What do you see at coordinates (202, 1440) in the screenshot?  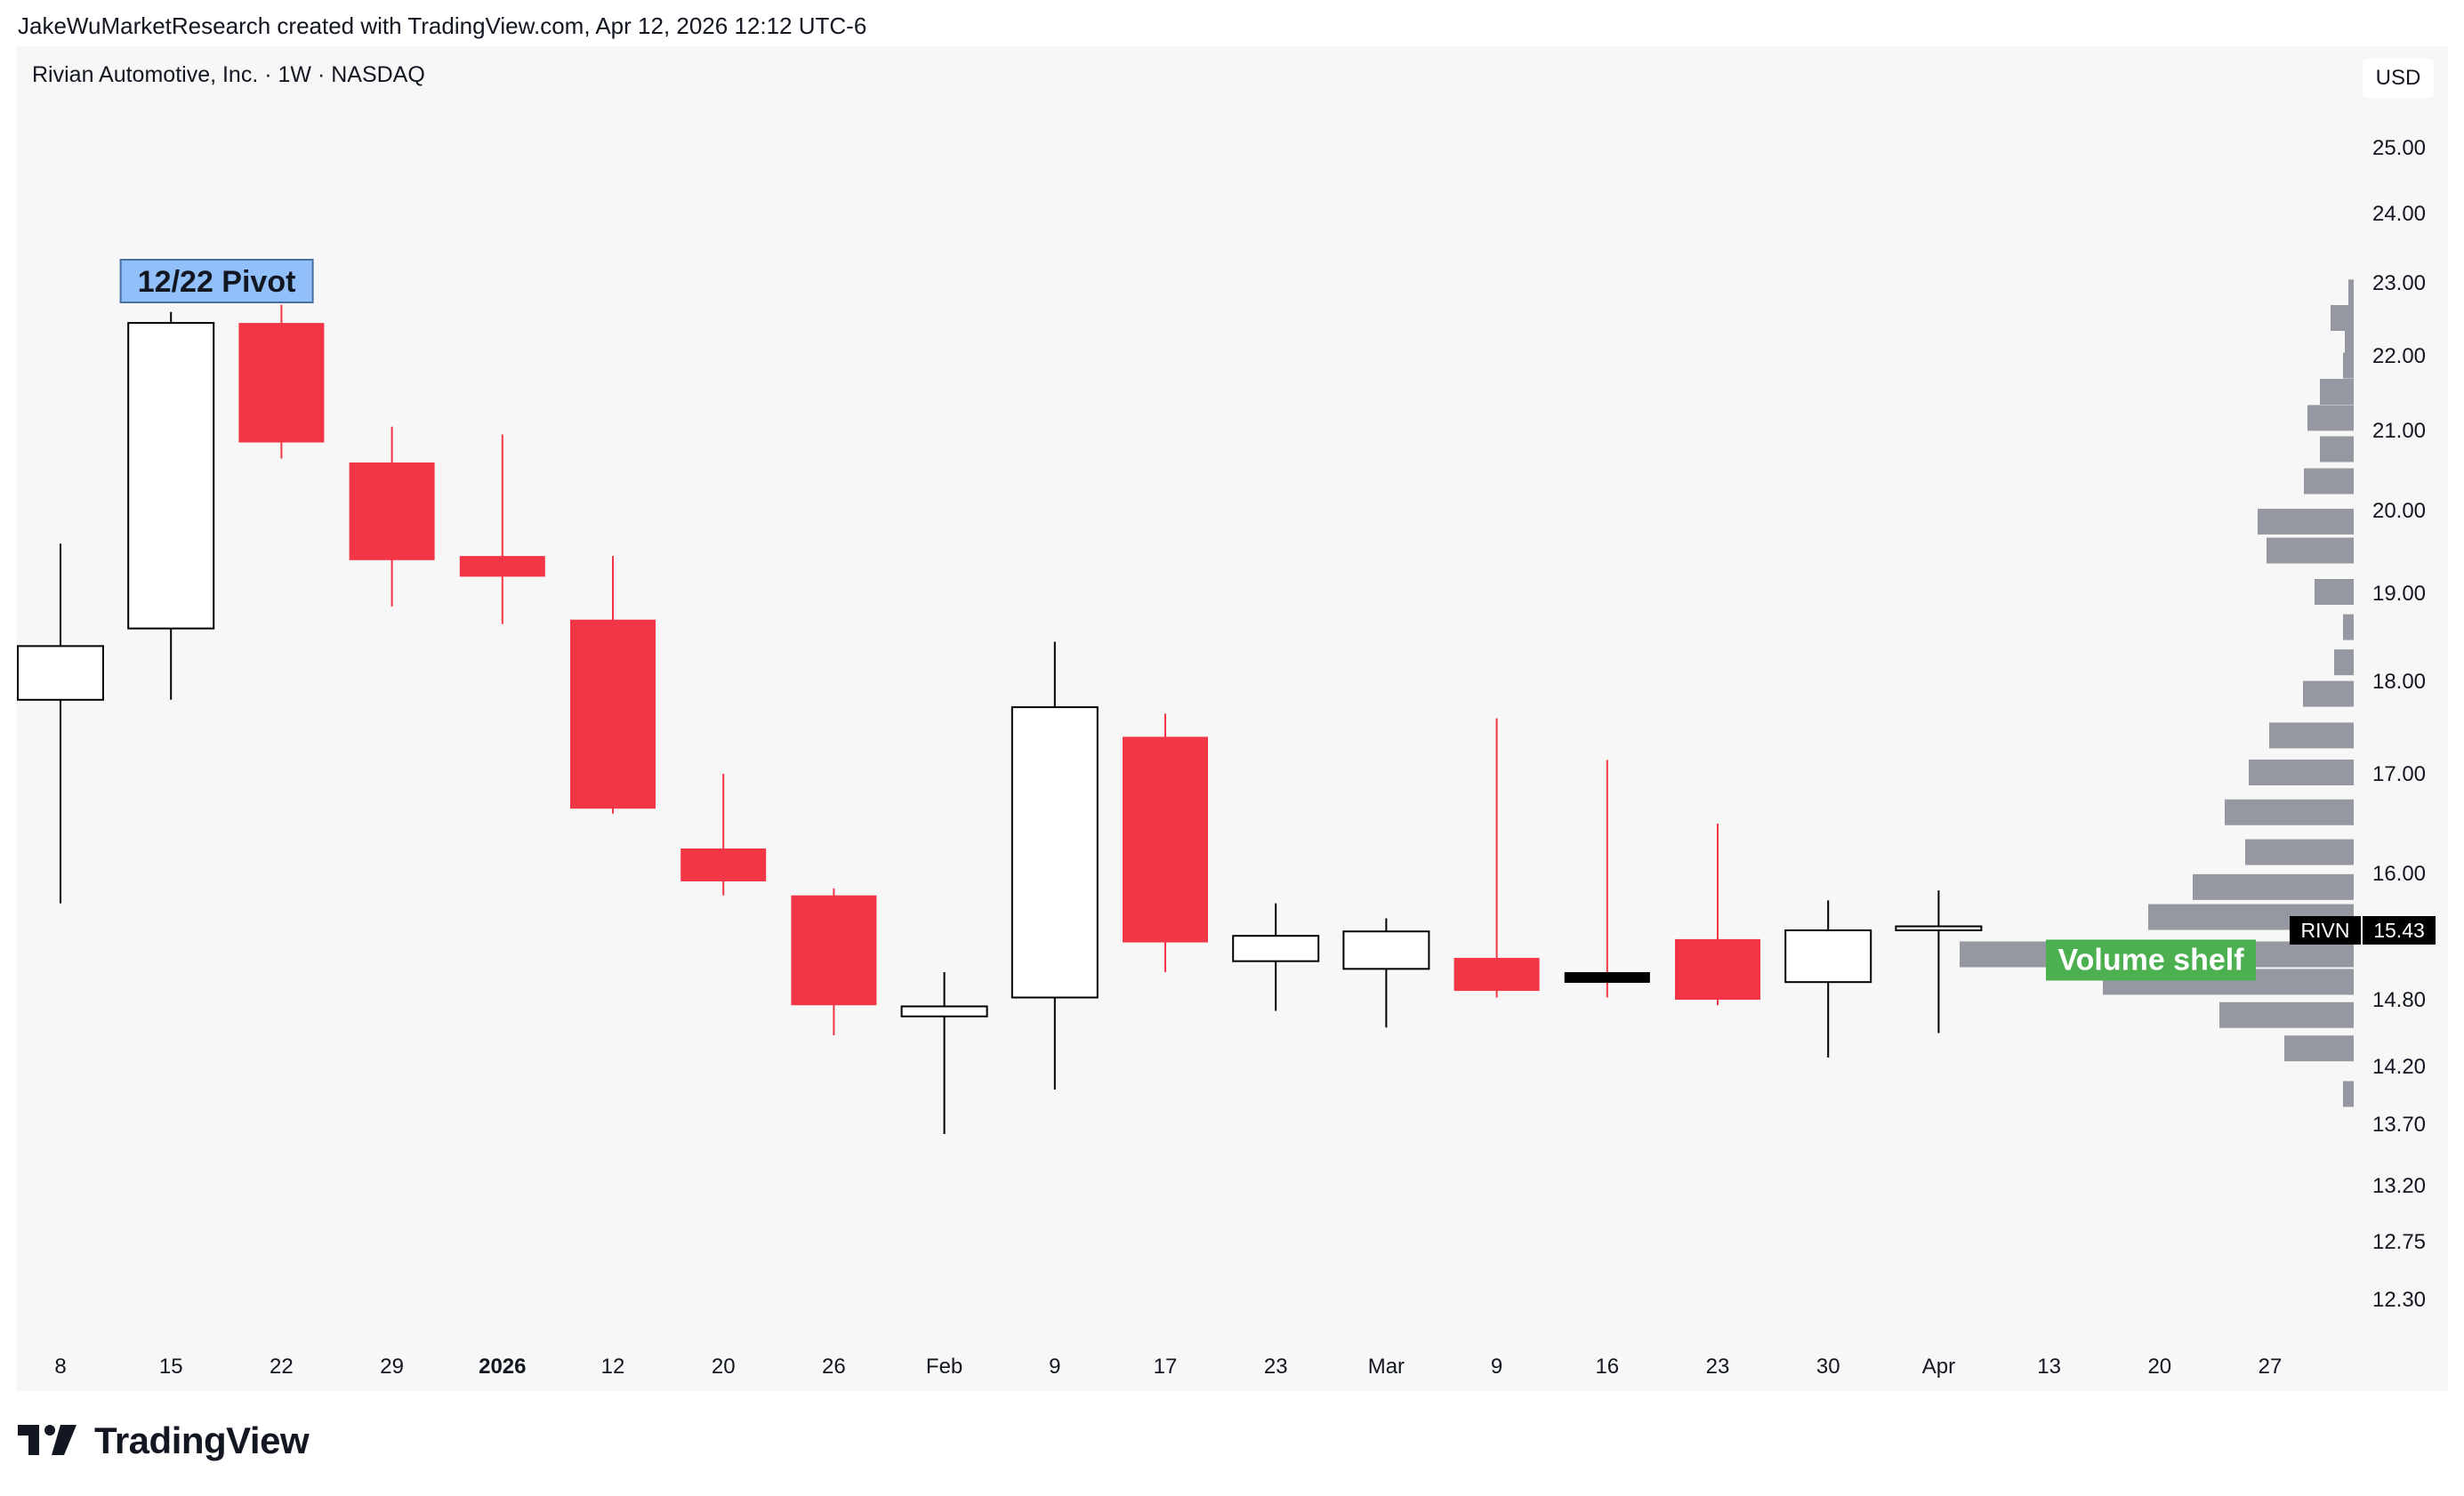 I see `tradingview-wordmark: TradingView` at bounding box center [202, 1440].